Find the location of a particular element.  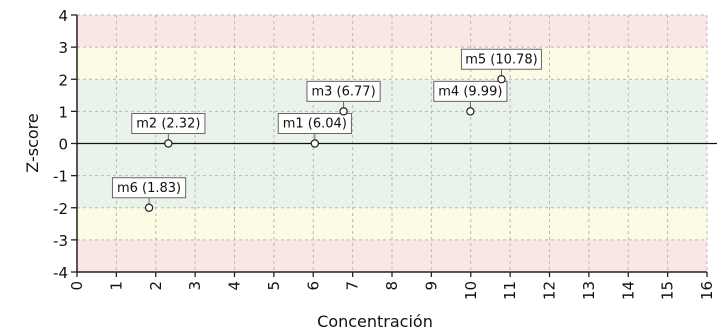

x-tick-label: 7 is located at coordinates (353, 286).